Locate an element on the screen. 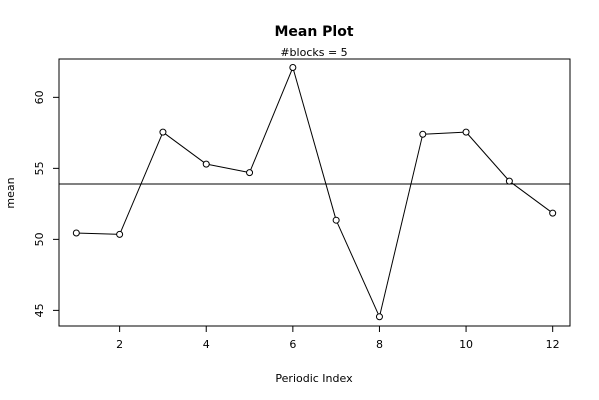 This screenshot has width=599, height=400. x-axis: 2 4 6 8 10 12 is located at coordinates (338, 338).